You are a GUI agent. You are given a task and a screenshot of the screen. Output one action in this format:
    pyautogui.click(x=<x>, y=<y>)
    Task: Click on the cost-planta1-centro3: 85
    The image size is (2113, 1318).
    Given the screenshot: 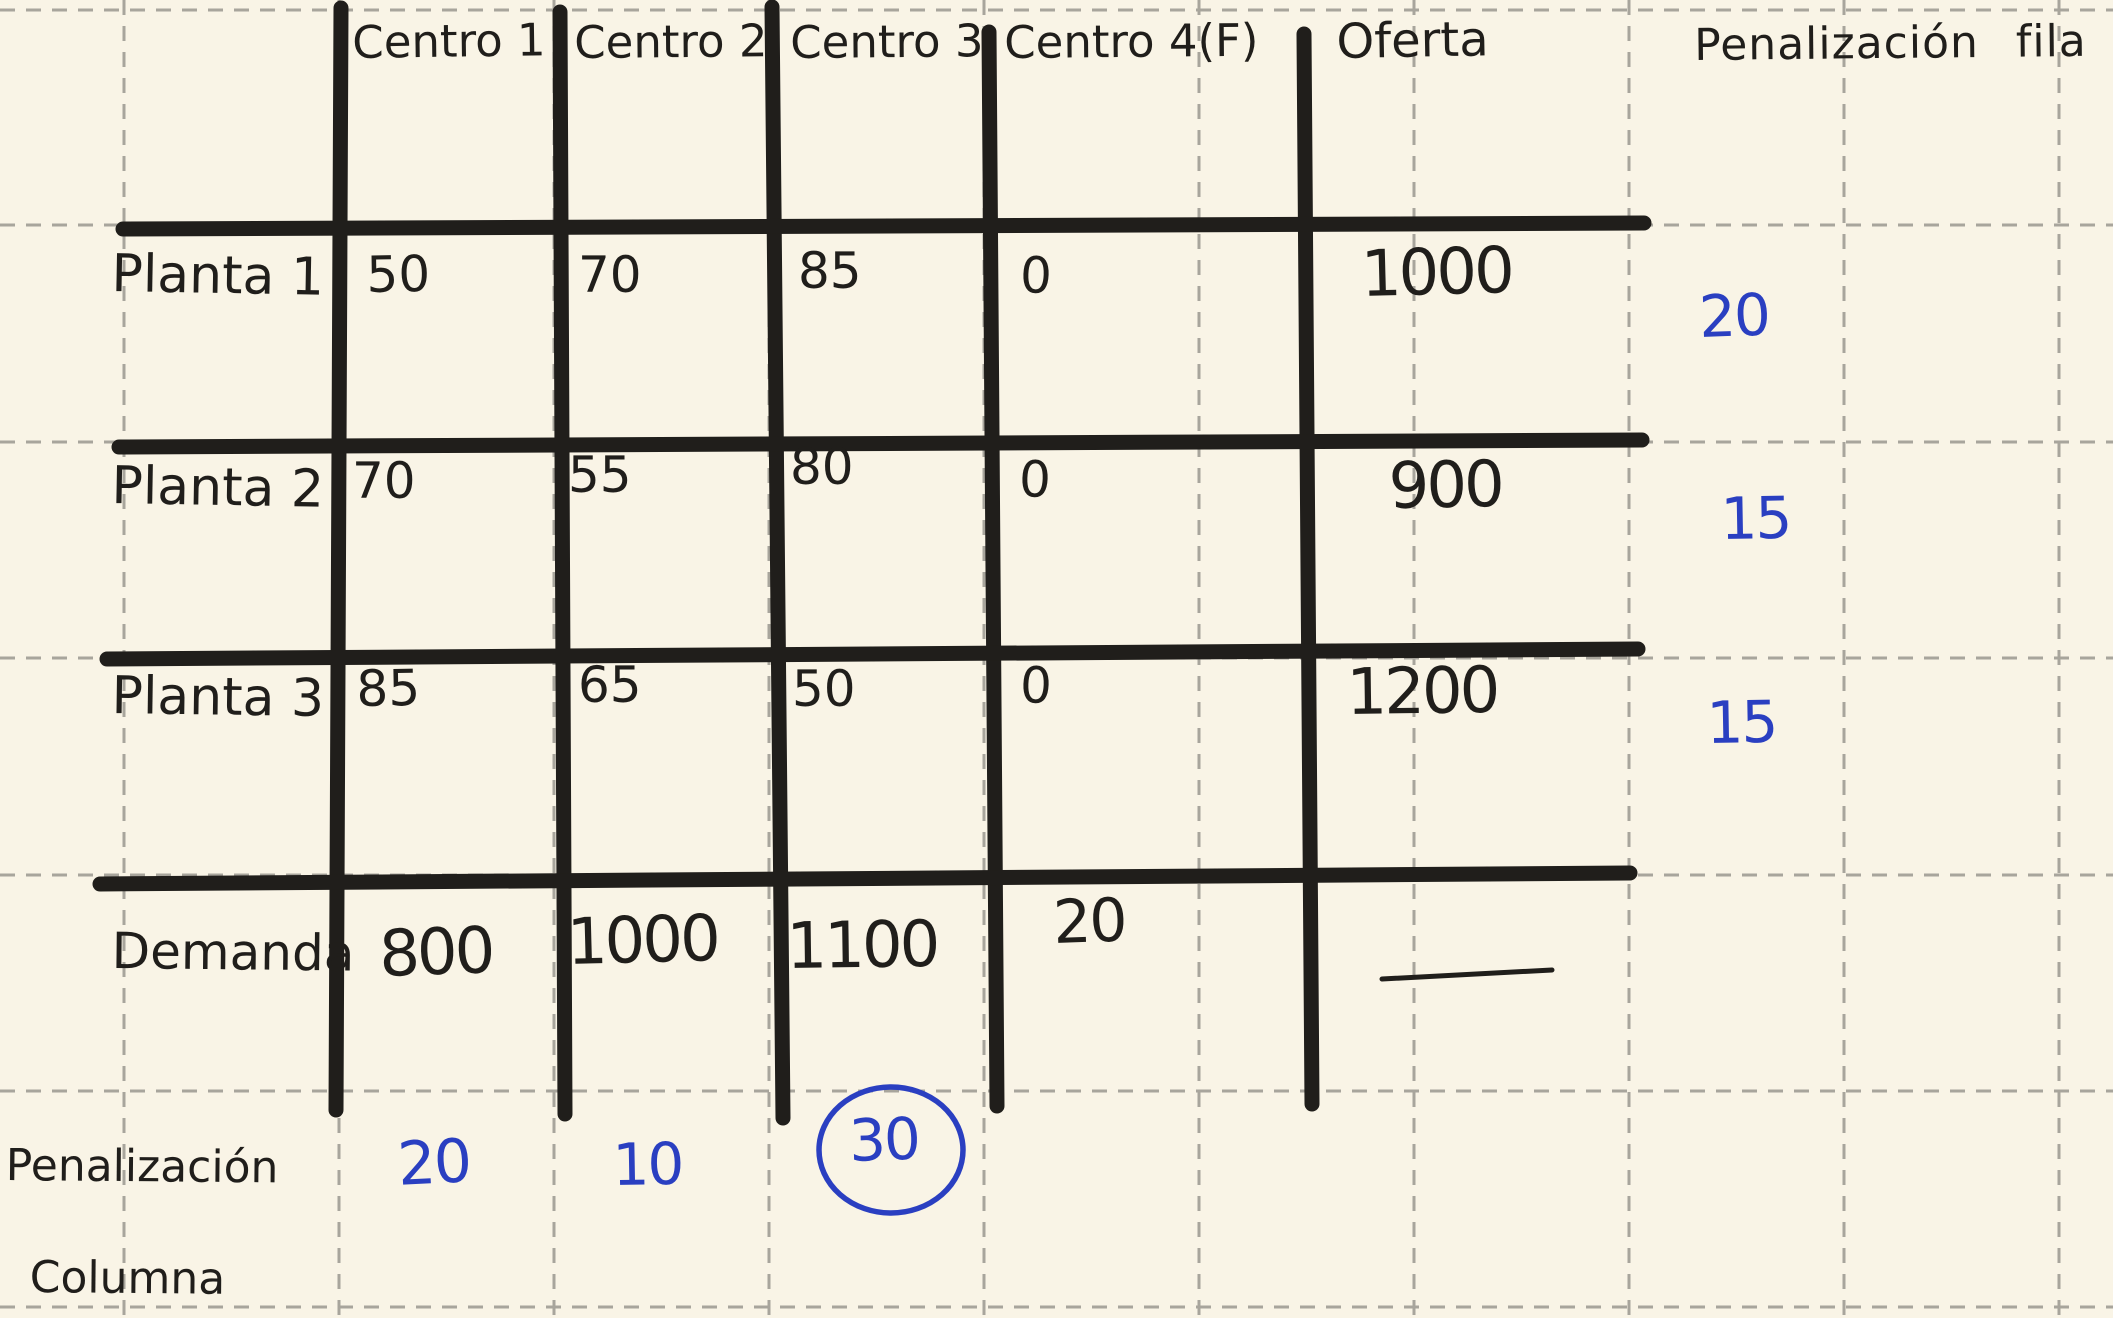 What is the action you would take?
    pyautogui.click(x=830, y=271)
    